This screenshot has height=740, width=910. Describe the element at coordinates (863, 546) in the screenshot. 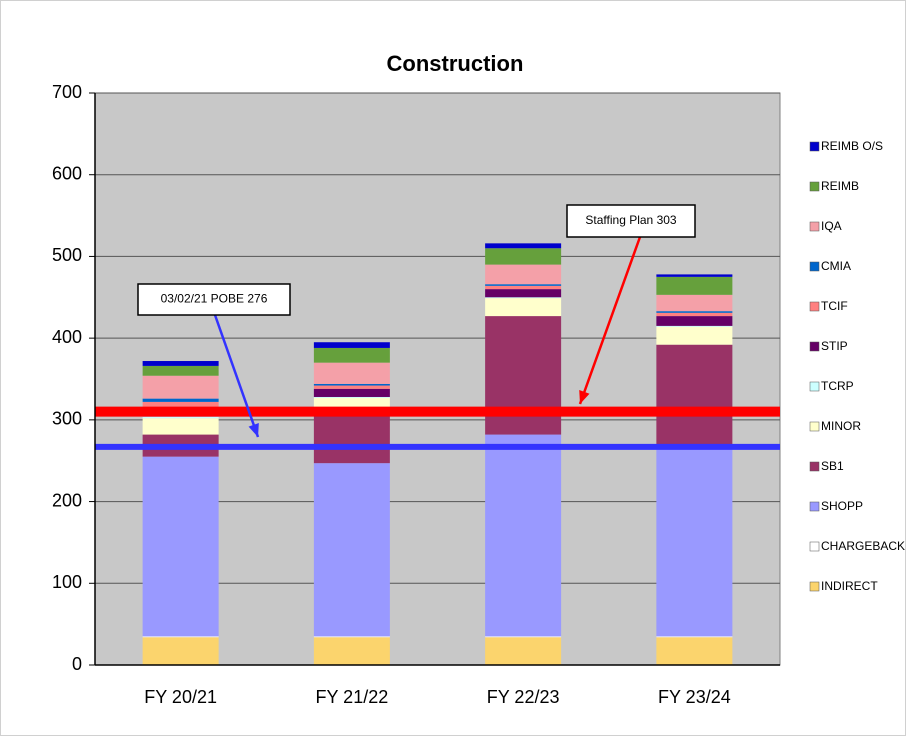

I see `legend-label: CHARGEBACK` at that location.